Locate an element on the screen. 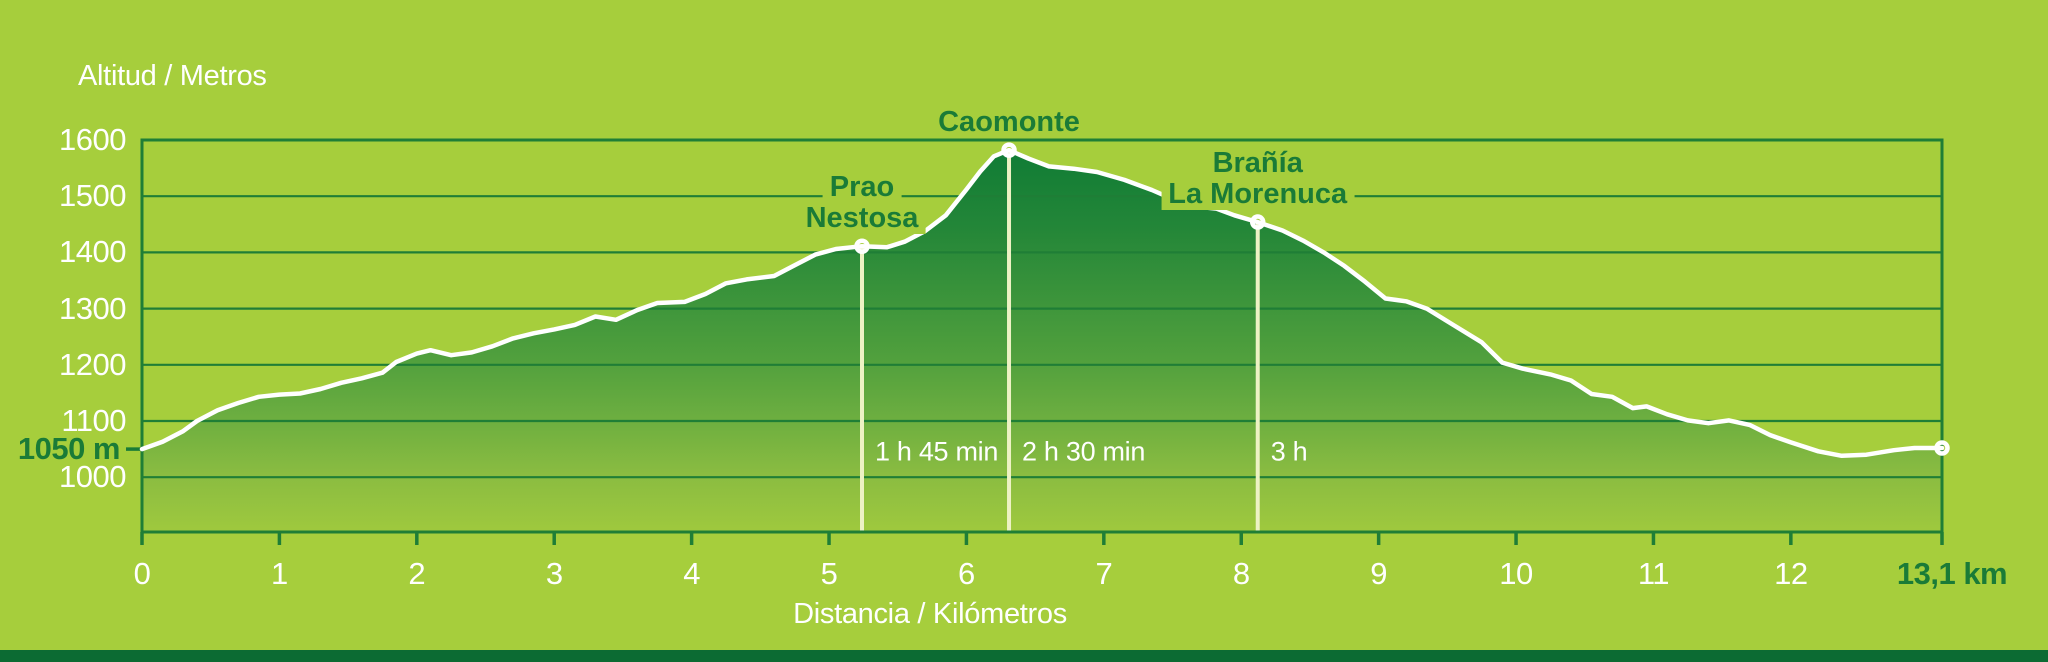 The height and width of the screenshot is (662, 2048). end-marker is located at coordinates (1942, 448).